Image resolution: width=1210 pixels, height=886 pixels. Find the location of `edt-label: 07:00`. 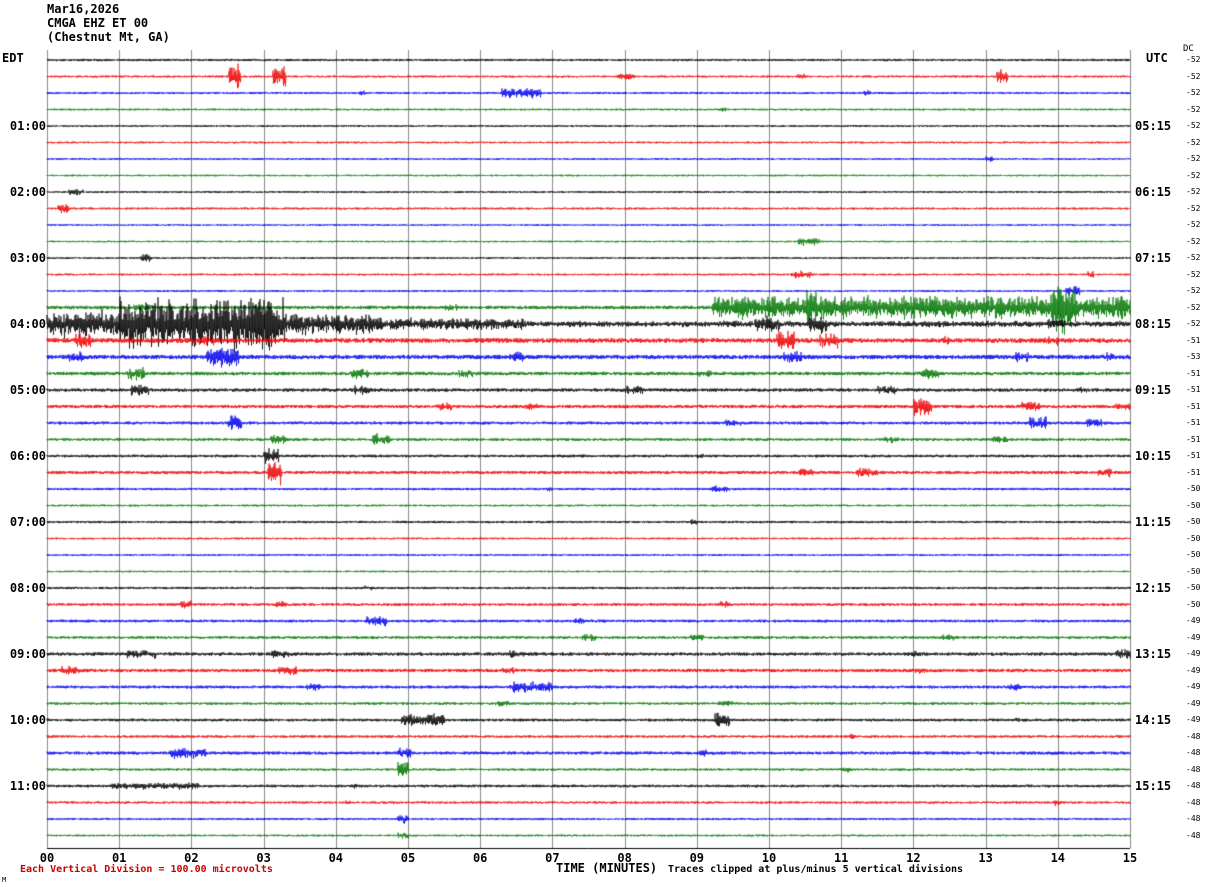

edt-label: 07:00 is located at coordinates (27, 522).